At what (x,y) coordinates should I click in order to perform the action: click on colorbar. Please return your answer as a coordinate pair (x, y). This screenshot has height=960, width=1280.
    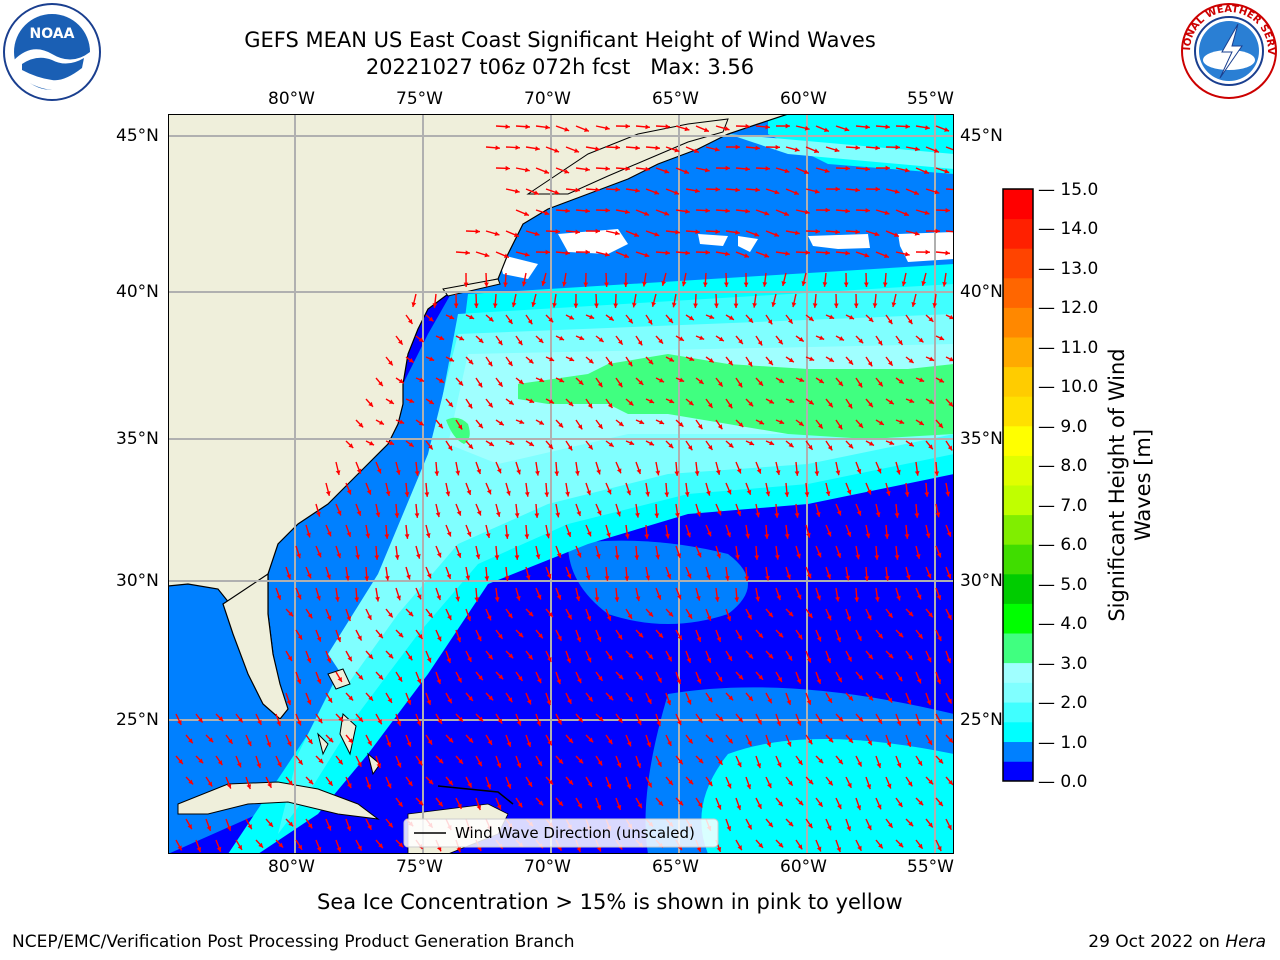
    Looking at the image, I should click on (1018, 485).